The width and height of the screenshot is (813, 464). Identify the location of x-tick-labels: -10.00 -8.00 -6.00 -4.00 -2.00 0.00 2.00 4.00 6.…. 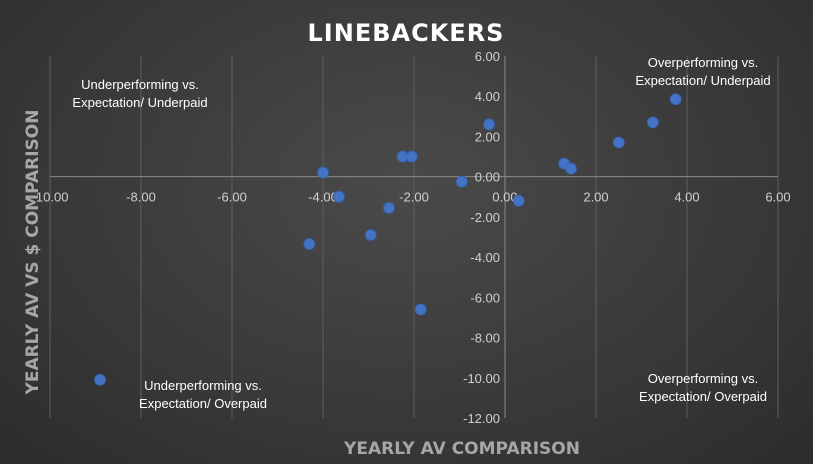
(411, 197).